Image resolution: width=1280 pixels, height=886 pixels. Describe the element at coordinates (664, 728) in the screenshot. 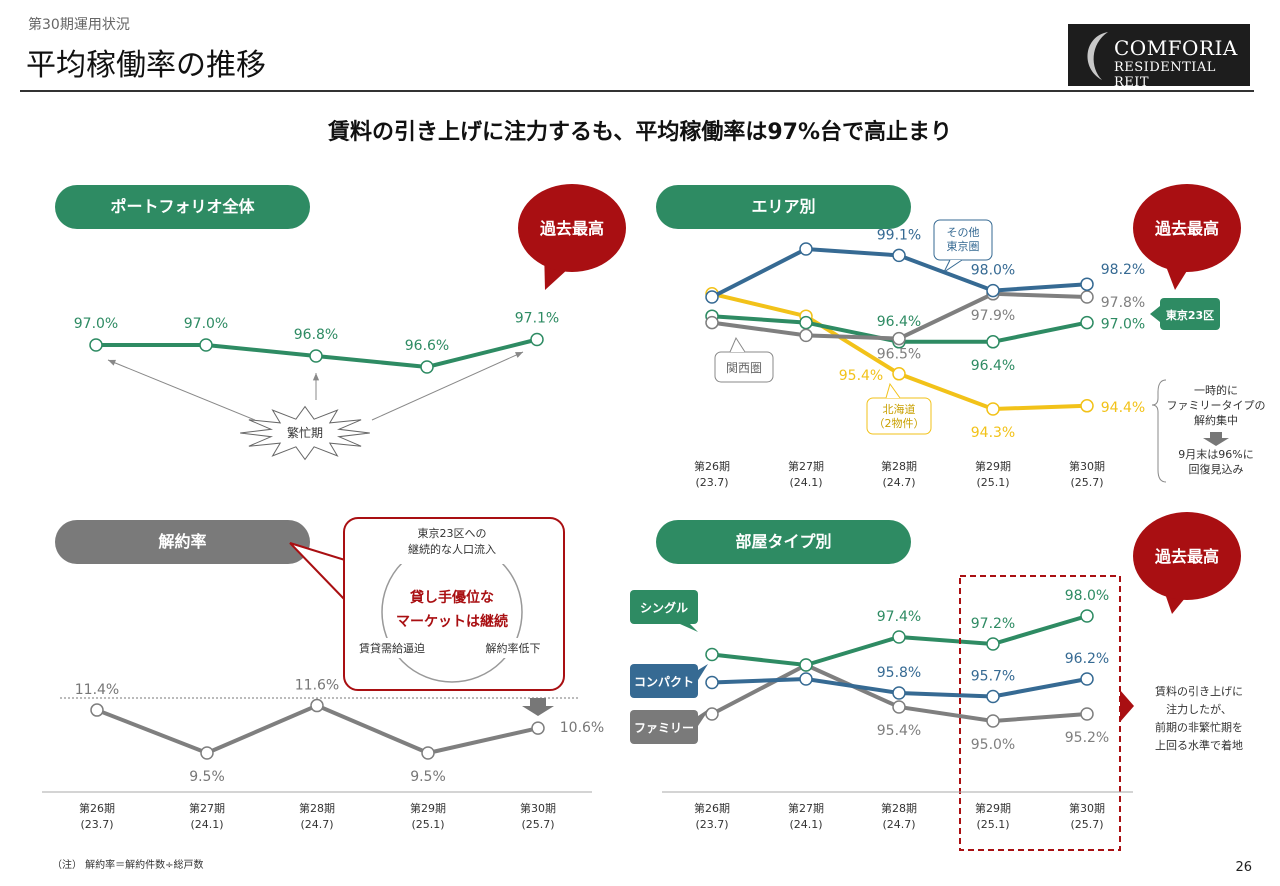

I see `tag-family-text: ファミリー` at that location.